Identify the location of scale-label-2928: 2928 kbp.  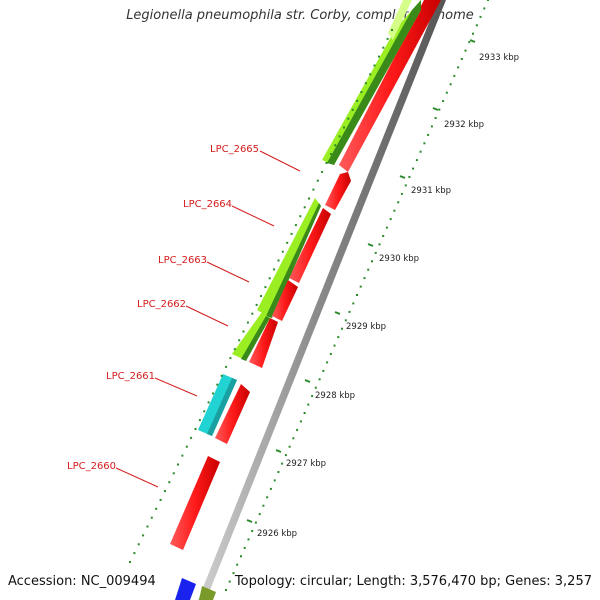
(335, 396).